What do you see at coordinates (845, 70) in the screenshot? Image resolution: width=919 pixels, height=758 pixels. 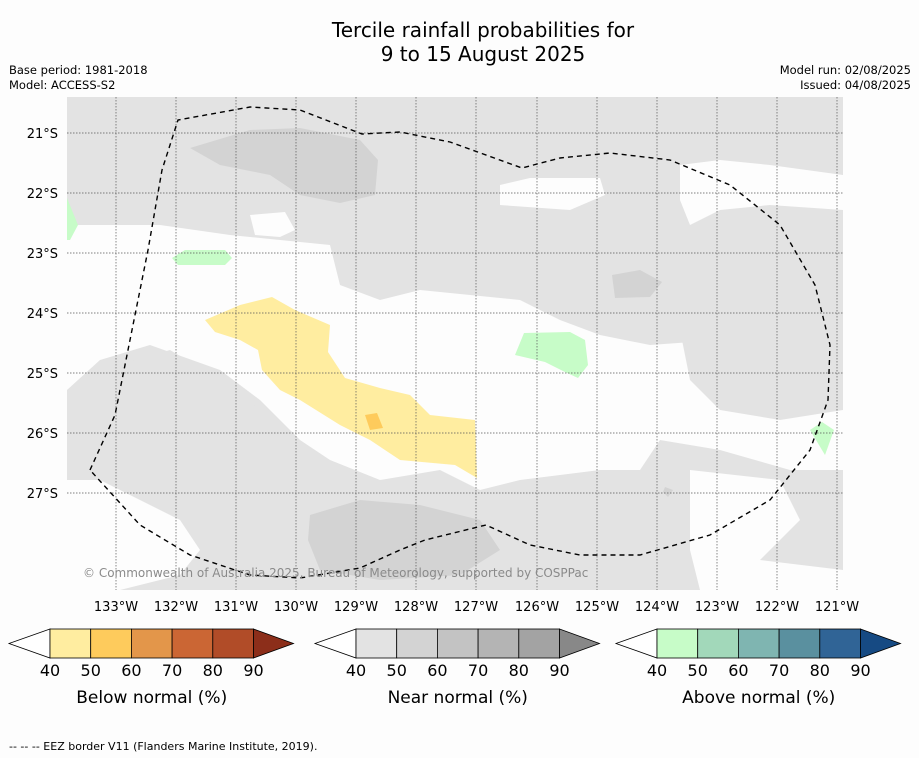 I see `model-run: Model run: 02/08/2025` at bounding box center [845, 70].